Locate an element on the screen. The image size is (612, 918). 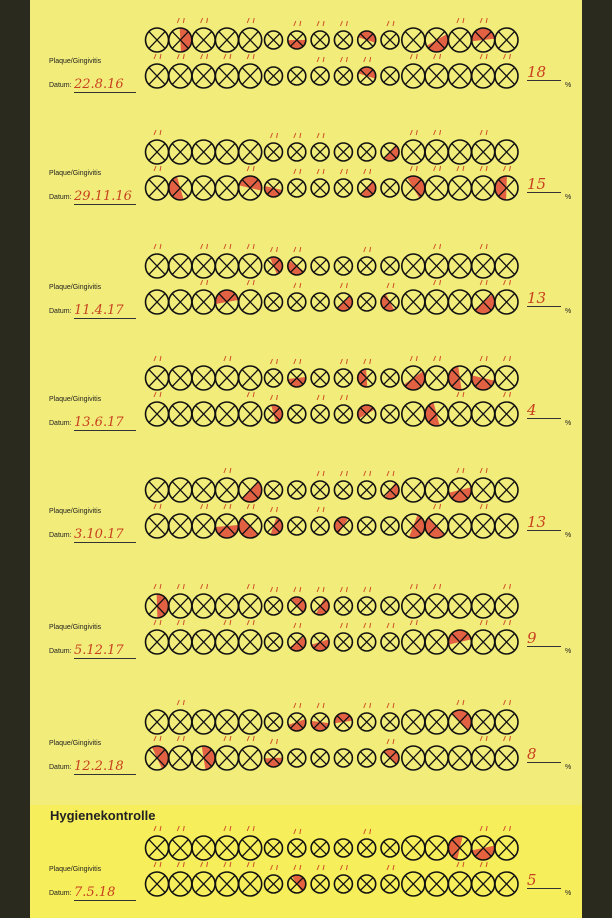
percent-value: 13 is located at coordinates (544, 522).